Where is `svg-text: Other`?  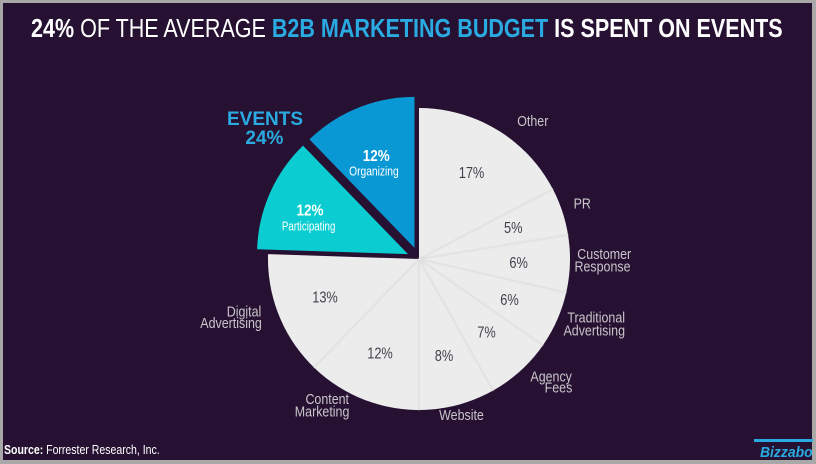
svg-text: Other is located at coordinates (532, 121).